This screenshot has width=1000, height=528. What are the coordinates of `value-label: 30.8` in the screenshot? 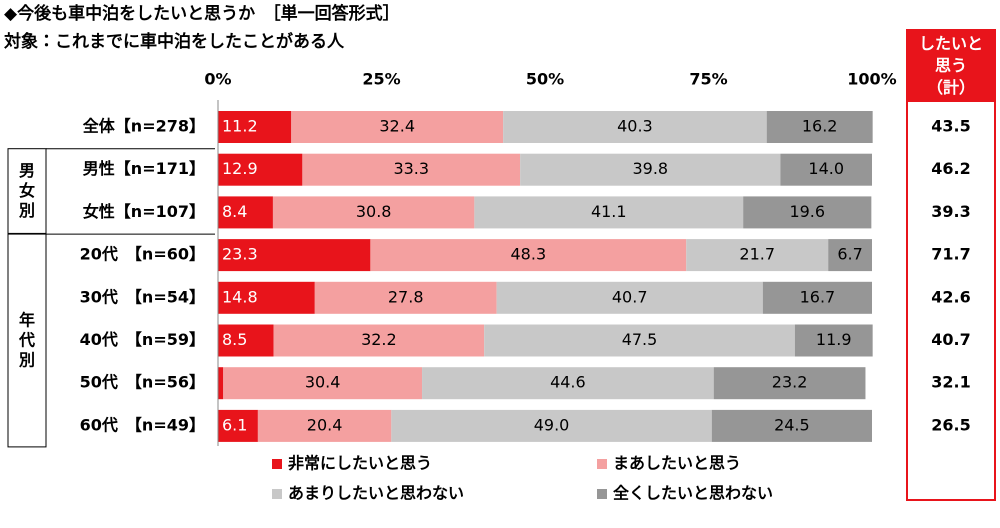 It's located at (374, 211).